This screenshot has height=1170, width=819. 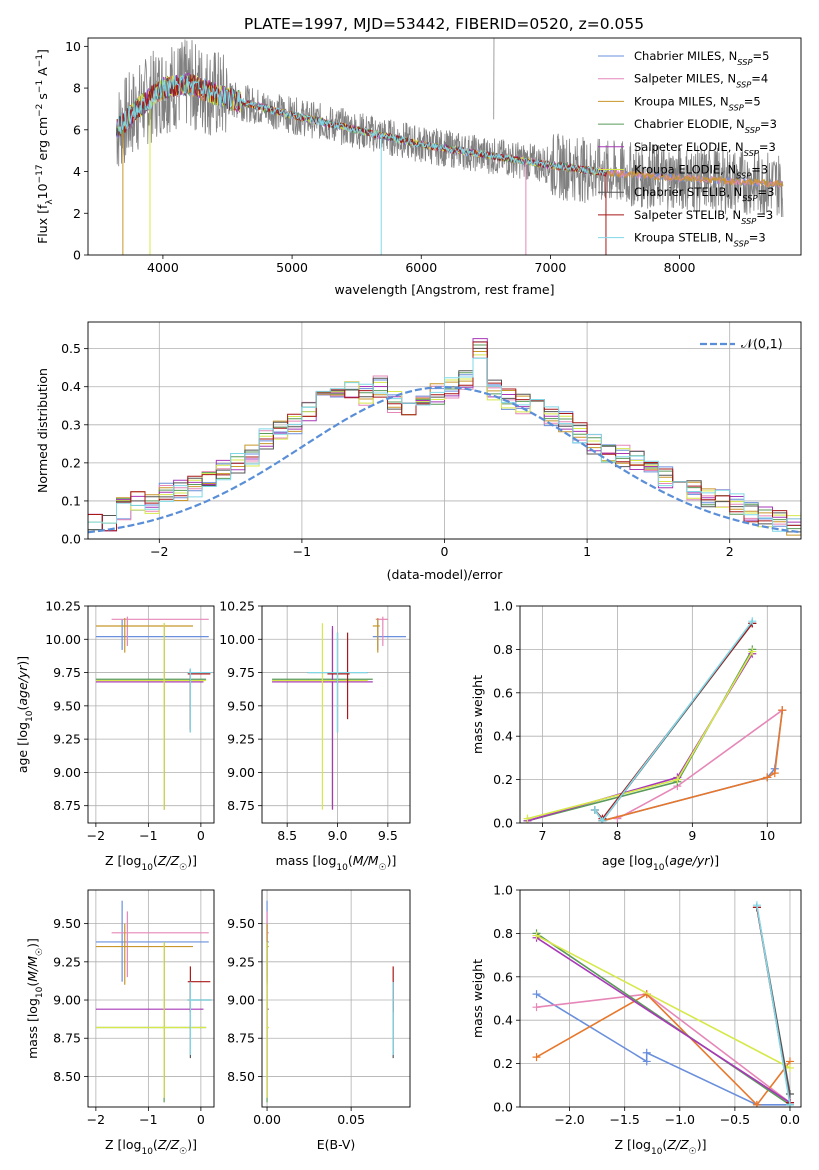 What do you see at coordinates (503, 1107) in the screenshot?
I see `tick-label-y: 0.0` at bounding box center [503, 1107].